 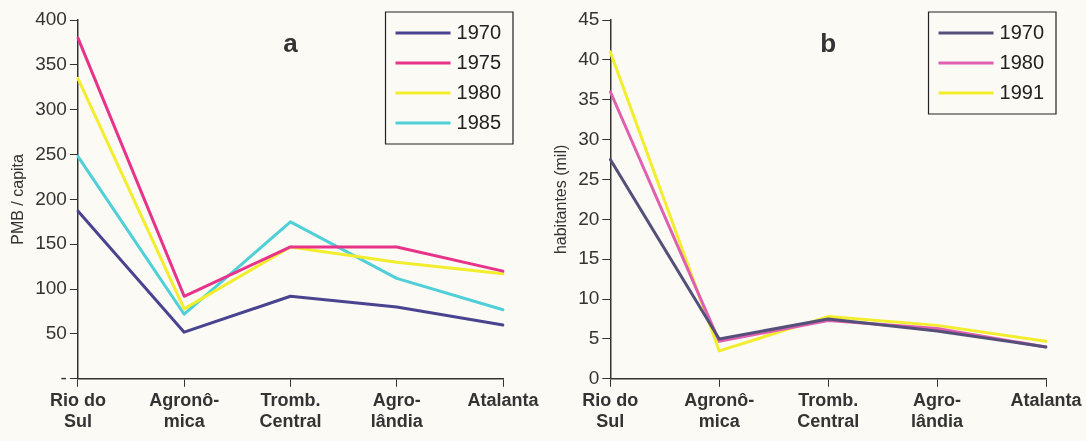 What do you see at coordinates (291, 43) in the screenshot?
I see `chart-title: a` at bounding box center [291, 43].